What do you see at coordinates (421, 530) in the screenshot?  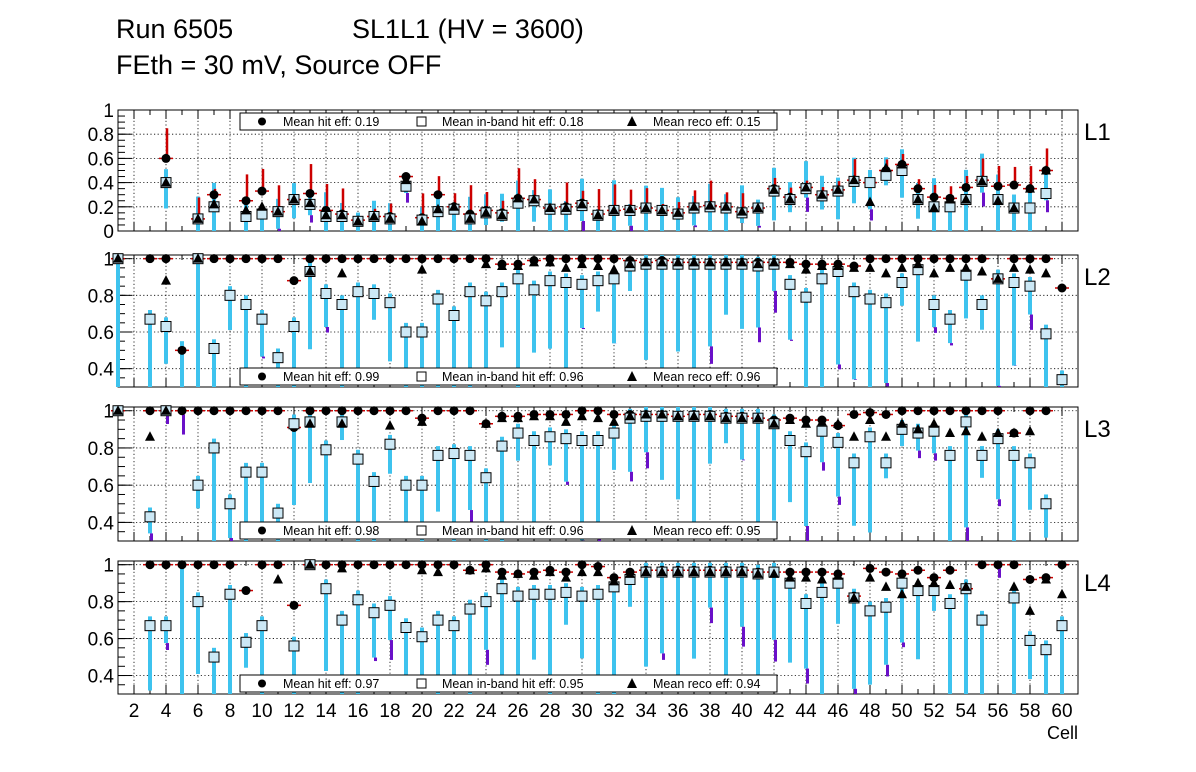 I see `legend-inband-icon` at bounding box center [421, 530].